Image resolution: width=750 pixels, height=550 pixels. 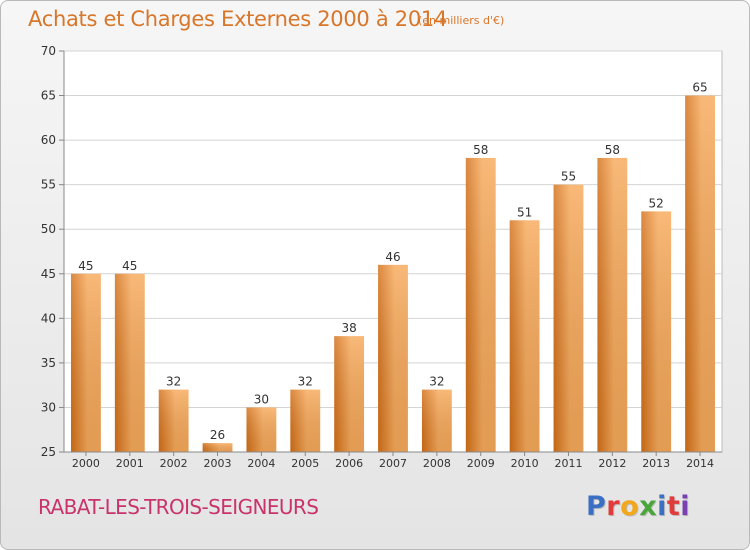 I want to click on data-label-2008: 32, so click(x=436, y=382).